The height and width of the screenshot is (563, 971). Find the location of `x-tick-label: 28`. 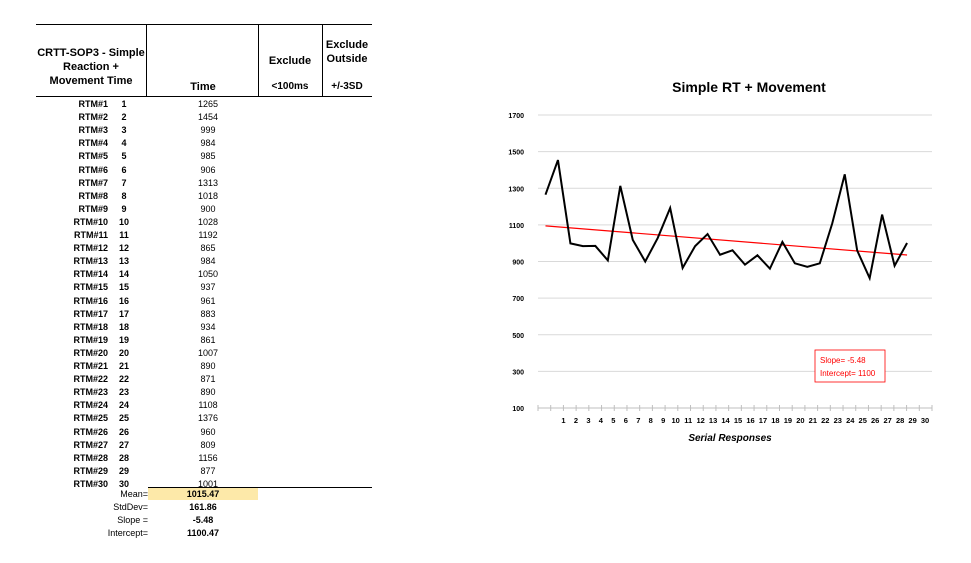

x-tick-label: 28 is located at coordinates (900, 420).